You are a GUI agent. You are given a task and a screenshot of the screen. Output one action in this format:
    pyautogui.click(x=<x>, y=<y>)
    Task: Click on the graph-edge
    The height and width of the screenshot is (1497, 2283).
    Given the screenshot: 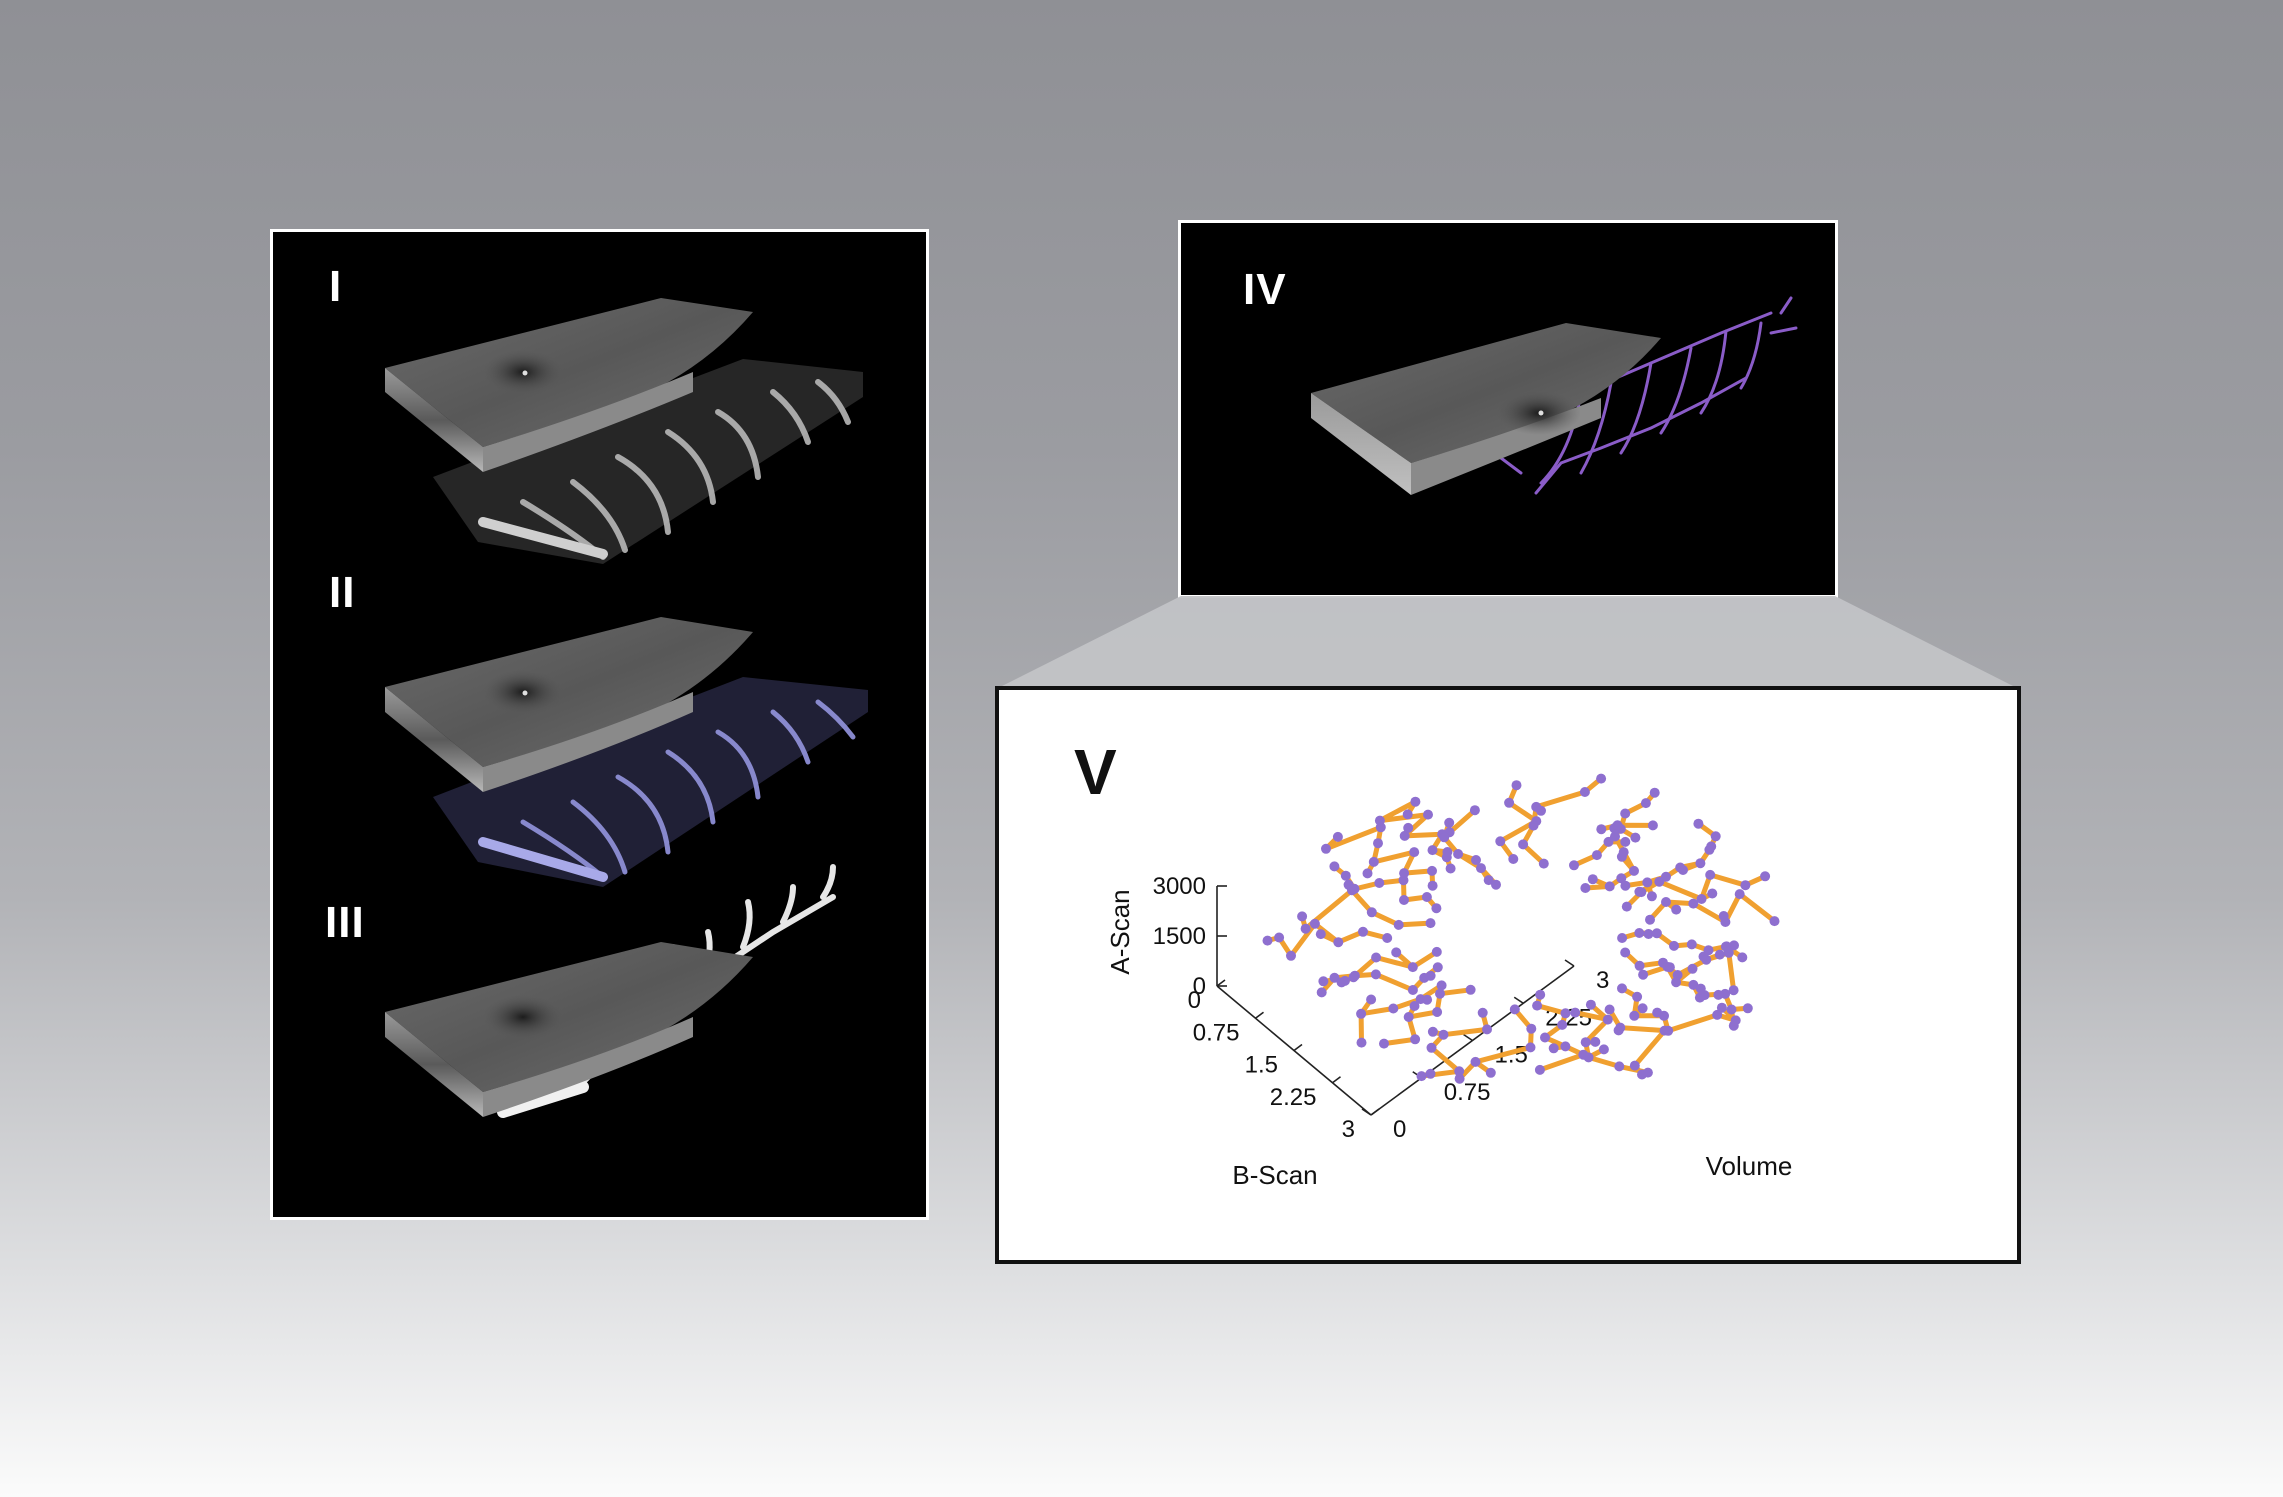 What is the action you would take?
    pyautogui.click(x=1427, y=1017)
    